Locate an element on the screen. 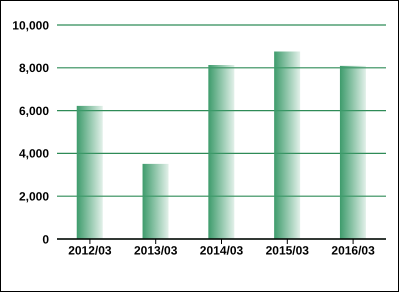 This screenshot has height=292, width=399. x-tick-label: 2012/03 is located at coordinates (90, 251).